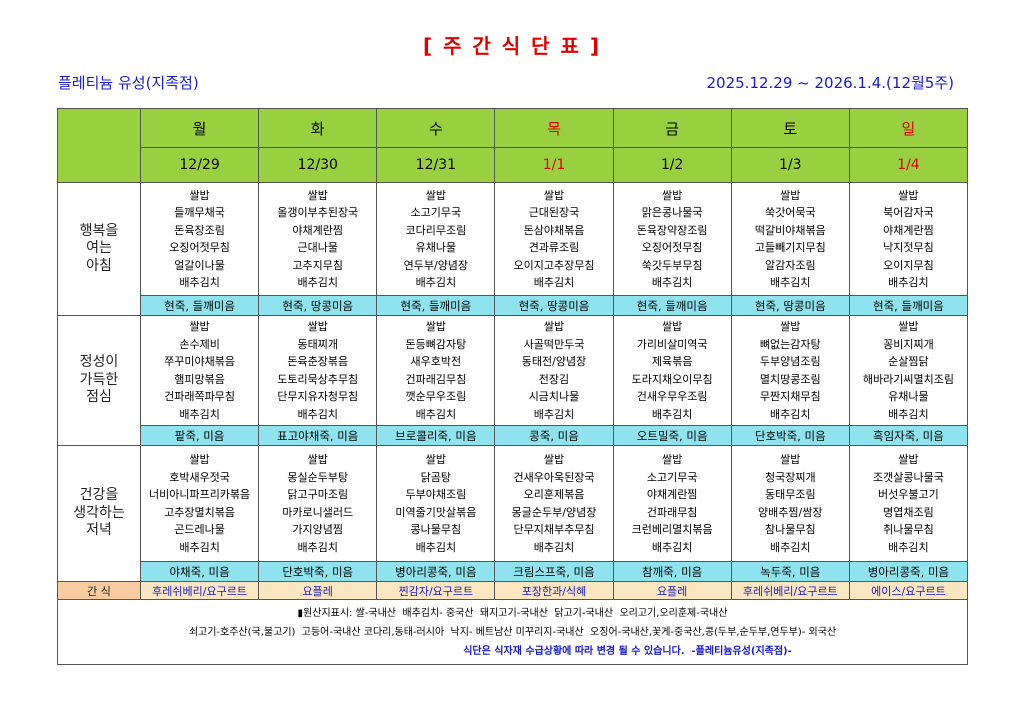 This screenshot has height=724, width=1024. I want to click on meal-label: 건강을 생각하는 저녁, so click(99, 513).